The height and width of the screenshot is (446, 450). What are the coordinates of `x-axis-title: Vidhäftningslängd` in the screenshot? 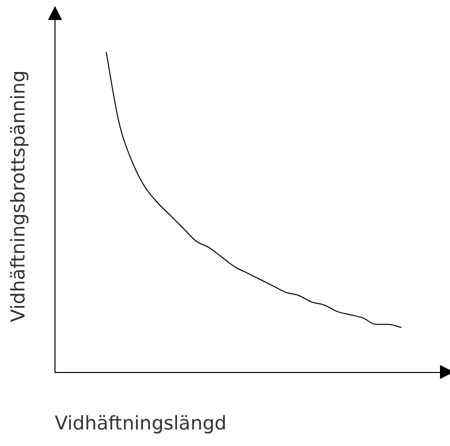 It's located at (140, 423).